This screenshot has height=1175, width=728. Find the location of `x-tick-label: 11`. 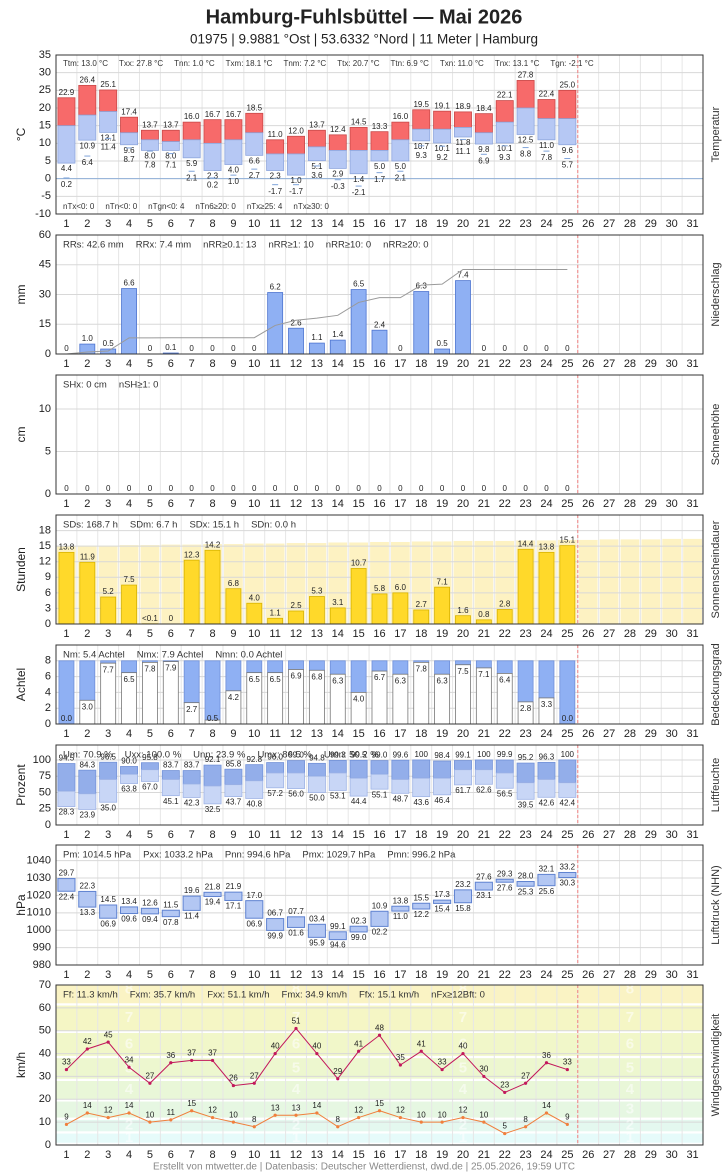

x-tick-label: 11 is located at coordinates (274, 1155).